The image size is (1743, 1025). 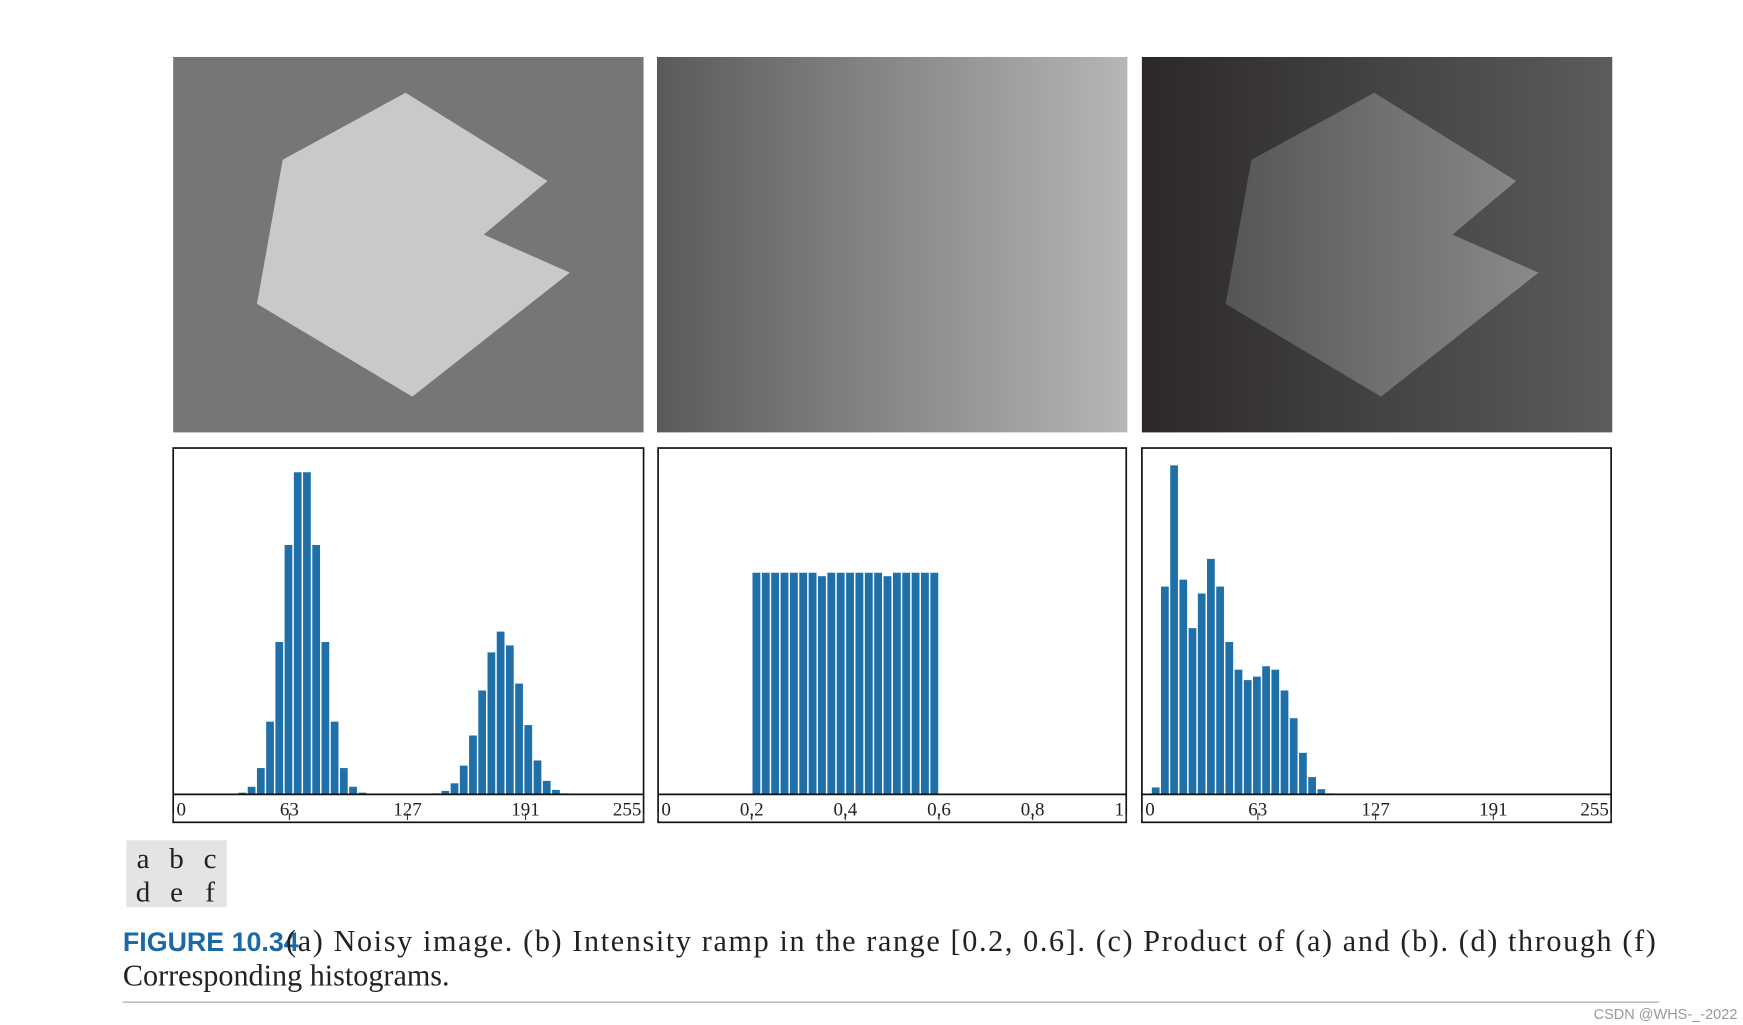 I want to click on watermark: CSDN @WHS-_-2022, so click(x=1666, y=1015).